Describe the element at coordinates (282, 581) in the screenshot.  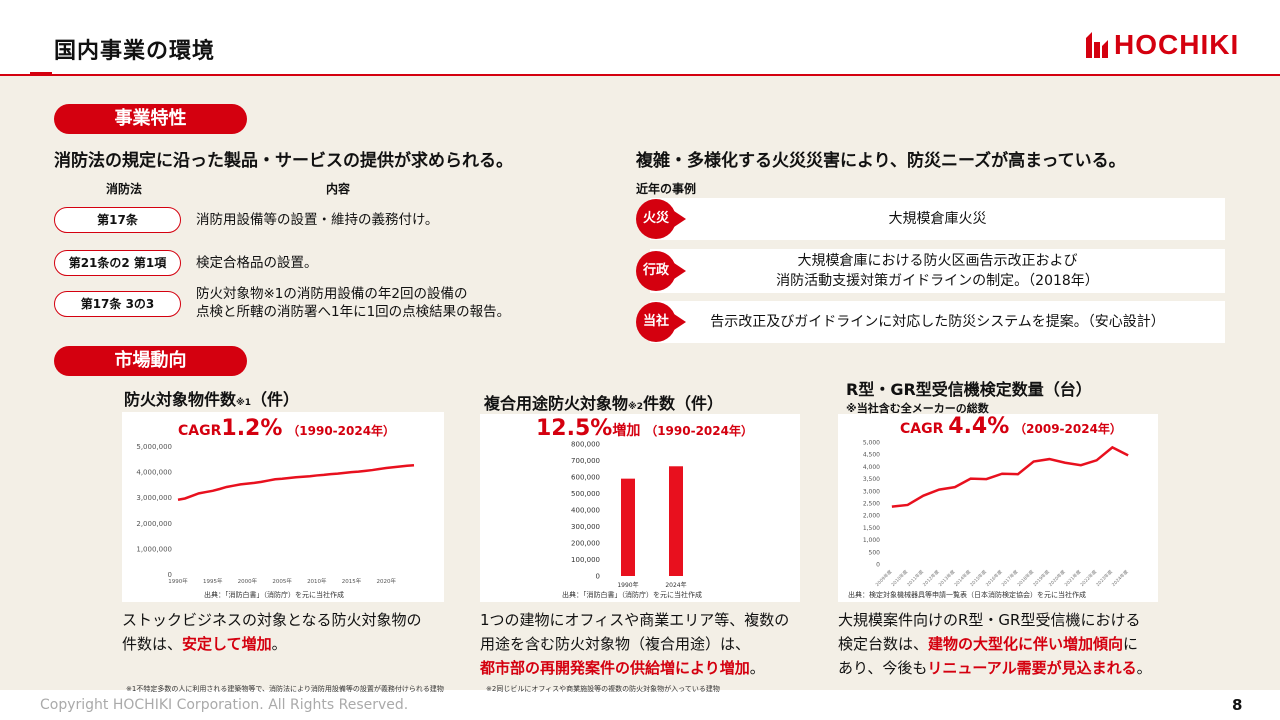
I see `chart1-xtick: 2005年` at that location.